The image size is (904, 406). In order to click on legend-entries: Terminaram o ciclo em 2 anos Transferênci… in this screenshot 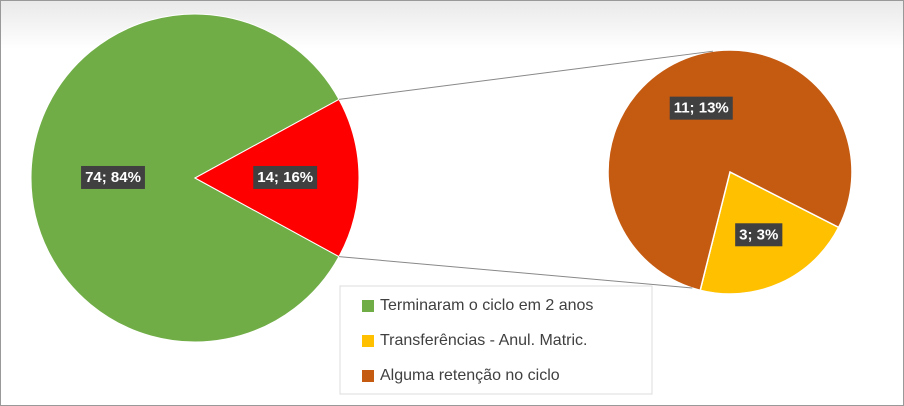, I will do `click(477, 340)`.